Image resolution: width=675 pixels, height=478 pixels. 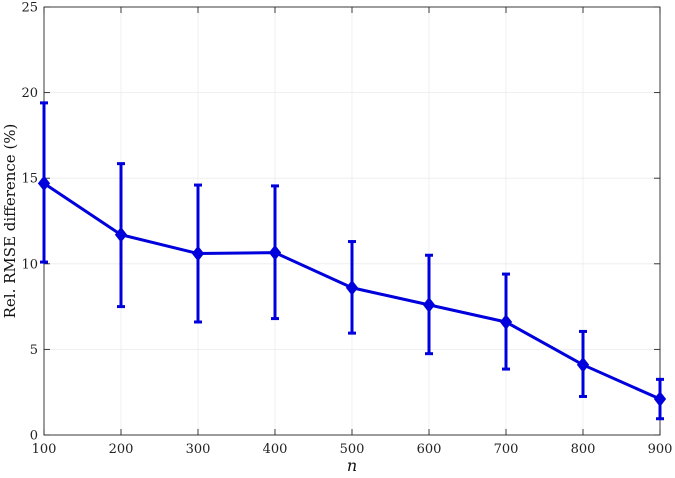 What do you see at coordinates (34, 350) in the screenshot?
I see `y-tick-label: 5` at bounding box center [34, 350].